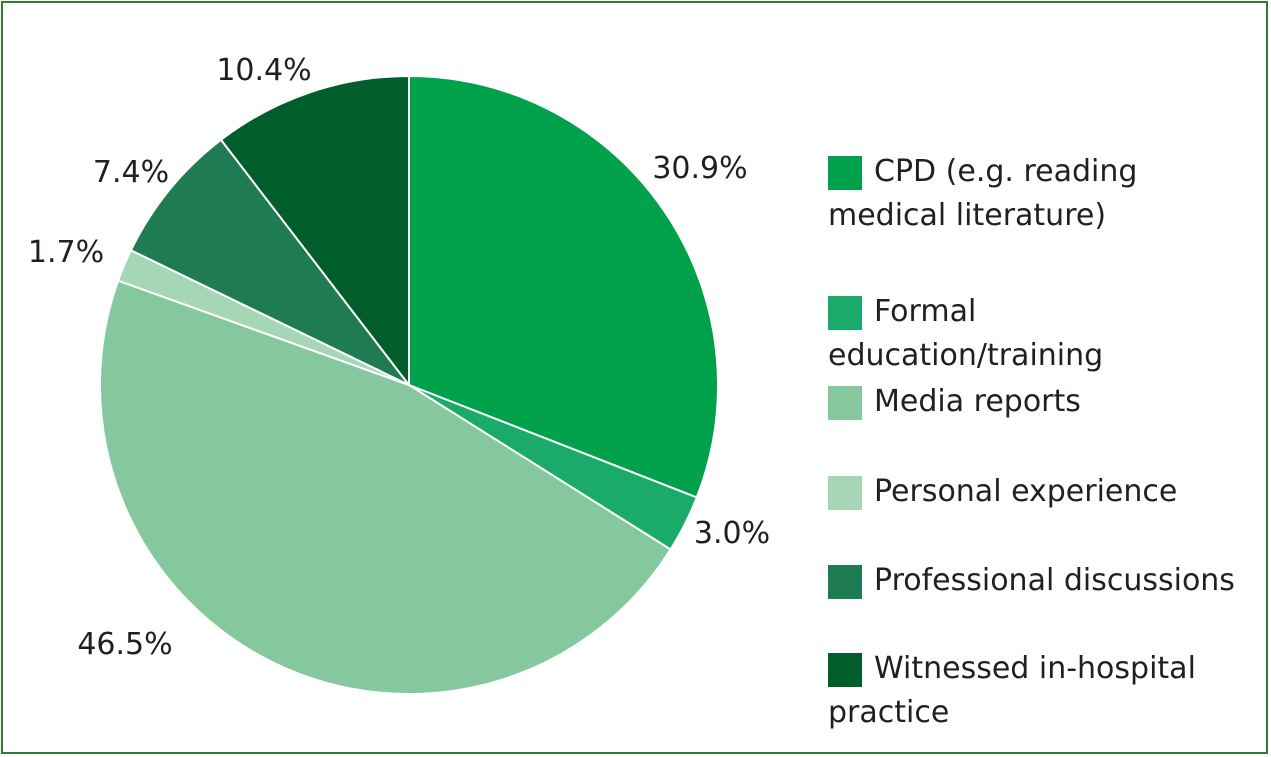 The height and width of the screenshot is (757, 1271). I want to click on pie-value-label-cpd: 30.9%, so click(699, 168).